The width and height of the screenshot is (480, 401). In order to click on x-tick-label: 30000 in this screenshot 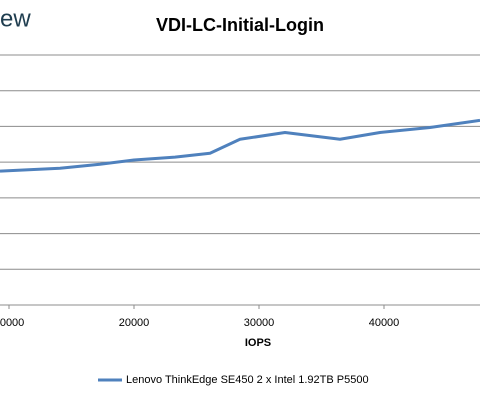, I will do `click(259, 323)`.